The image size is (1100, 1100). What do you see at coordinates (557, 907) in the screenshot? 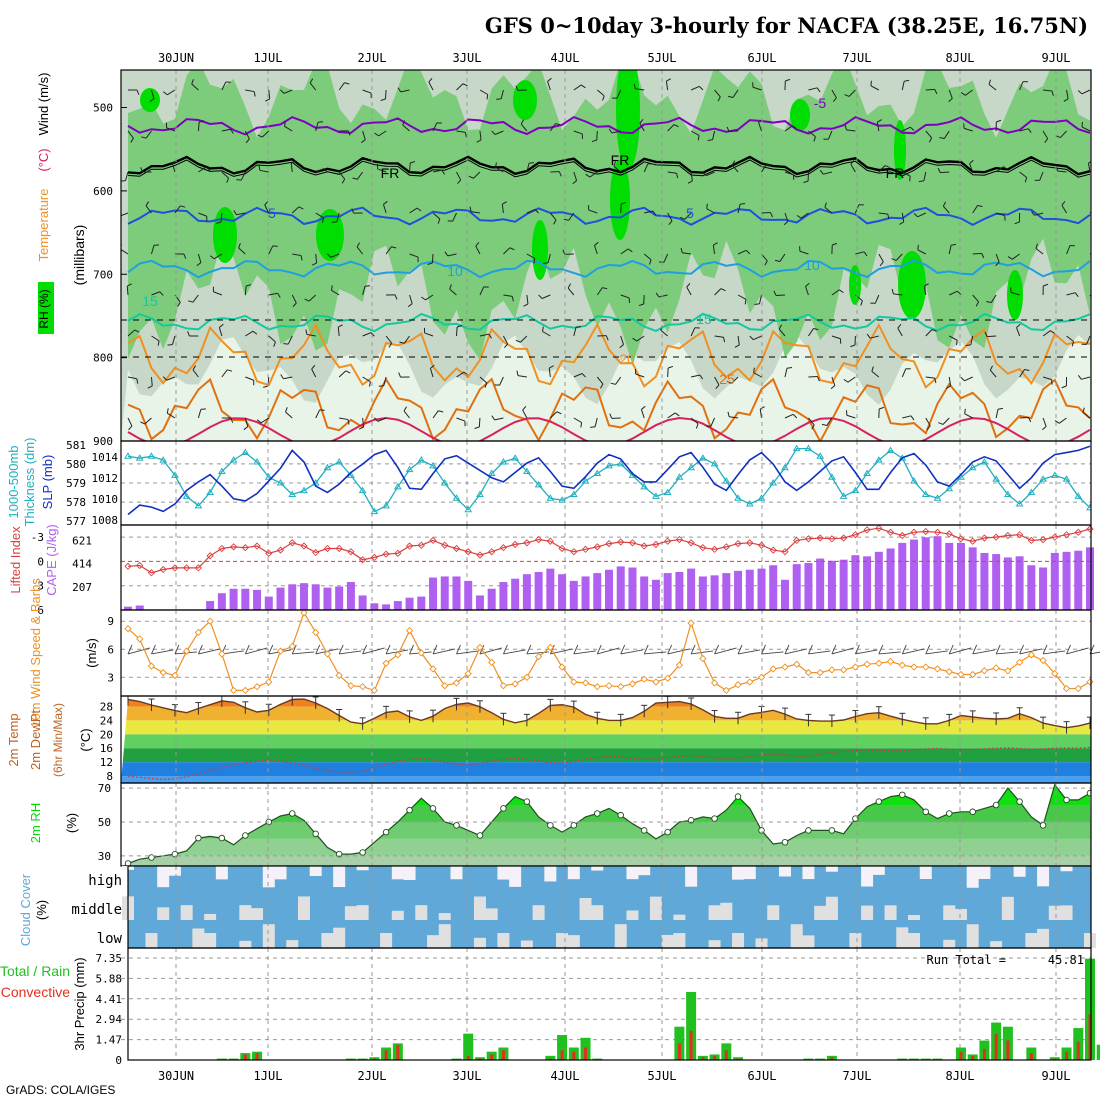
I see `cloud-cover-panel: high middle low Cloud Cover (%)` at bounding box center [557, 907].